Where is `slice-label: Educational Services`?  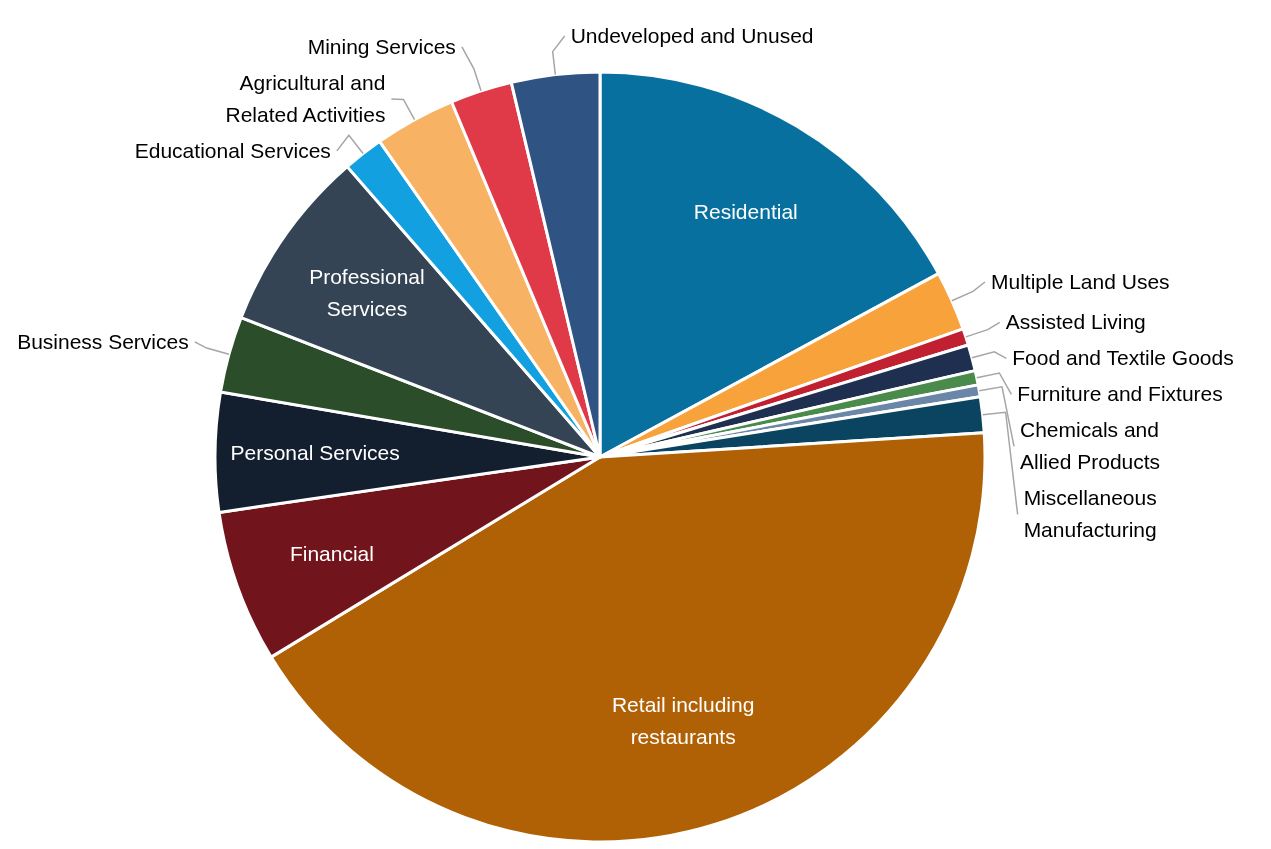
slice-label: Educational Services is located at coordinates (232, 150).